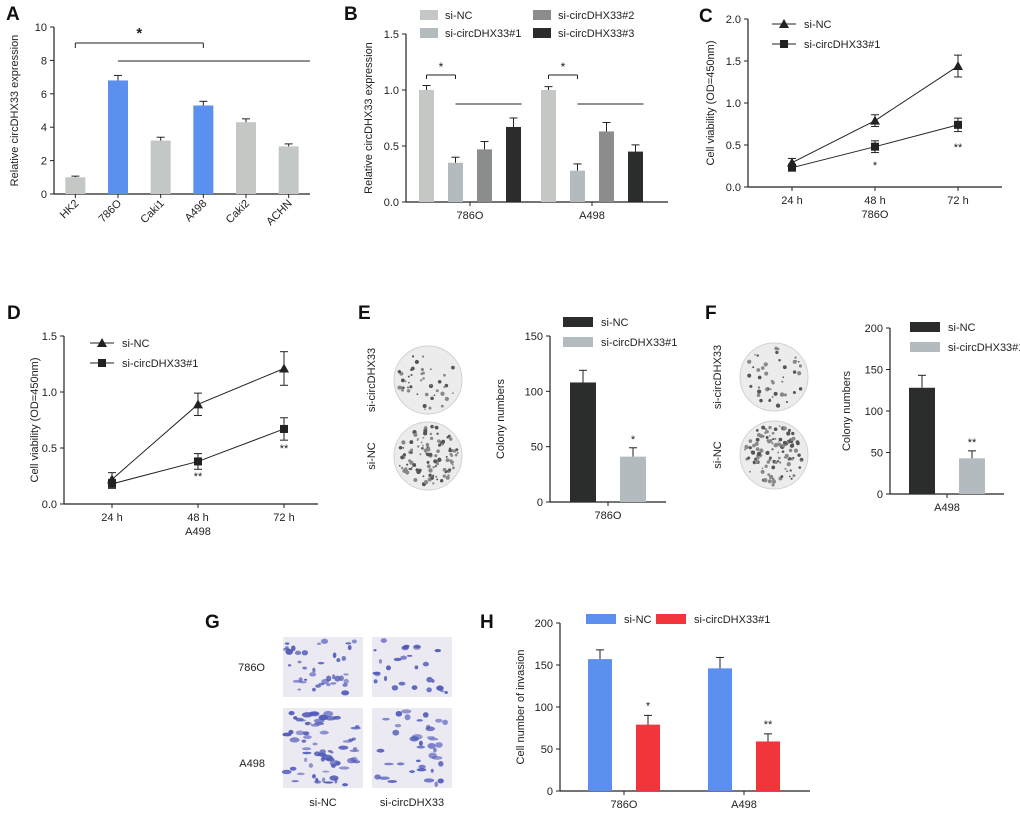 This screenshot has height=817, width=1020. Describe the element at coordinates (284, 368) in the screenshot. I see `marker-triangle` at that location.